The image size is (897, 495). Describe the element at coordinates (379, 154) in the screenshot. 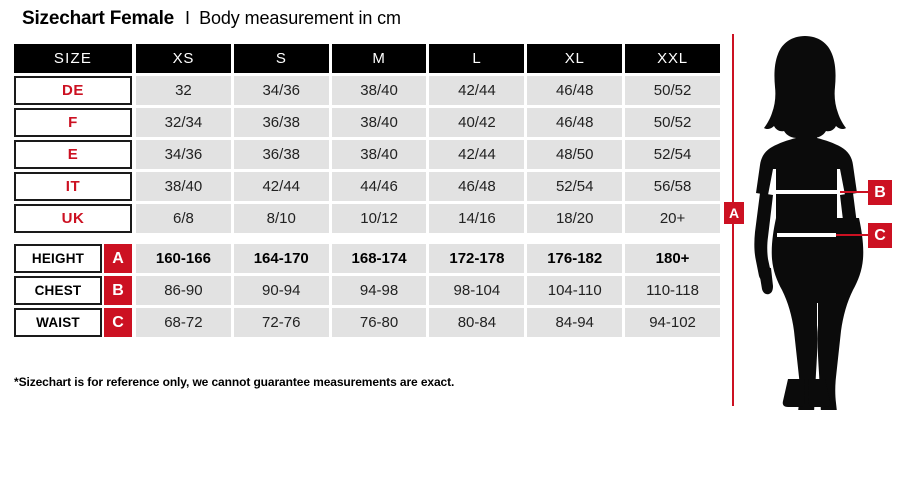

I see `cell-e-m: 38/40` at that location.